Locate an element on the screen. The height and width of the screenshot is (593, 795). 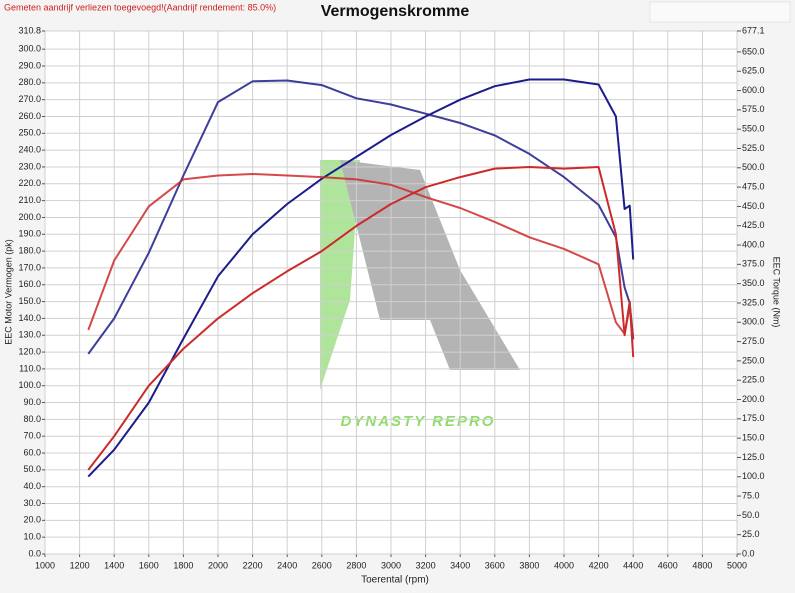
x-tick-label: 1200 is located at coordinates (80, 565).